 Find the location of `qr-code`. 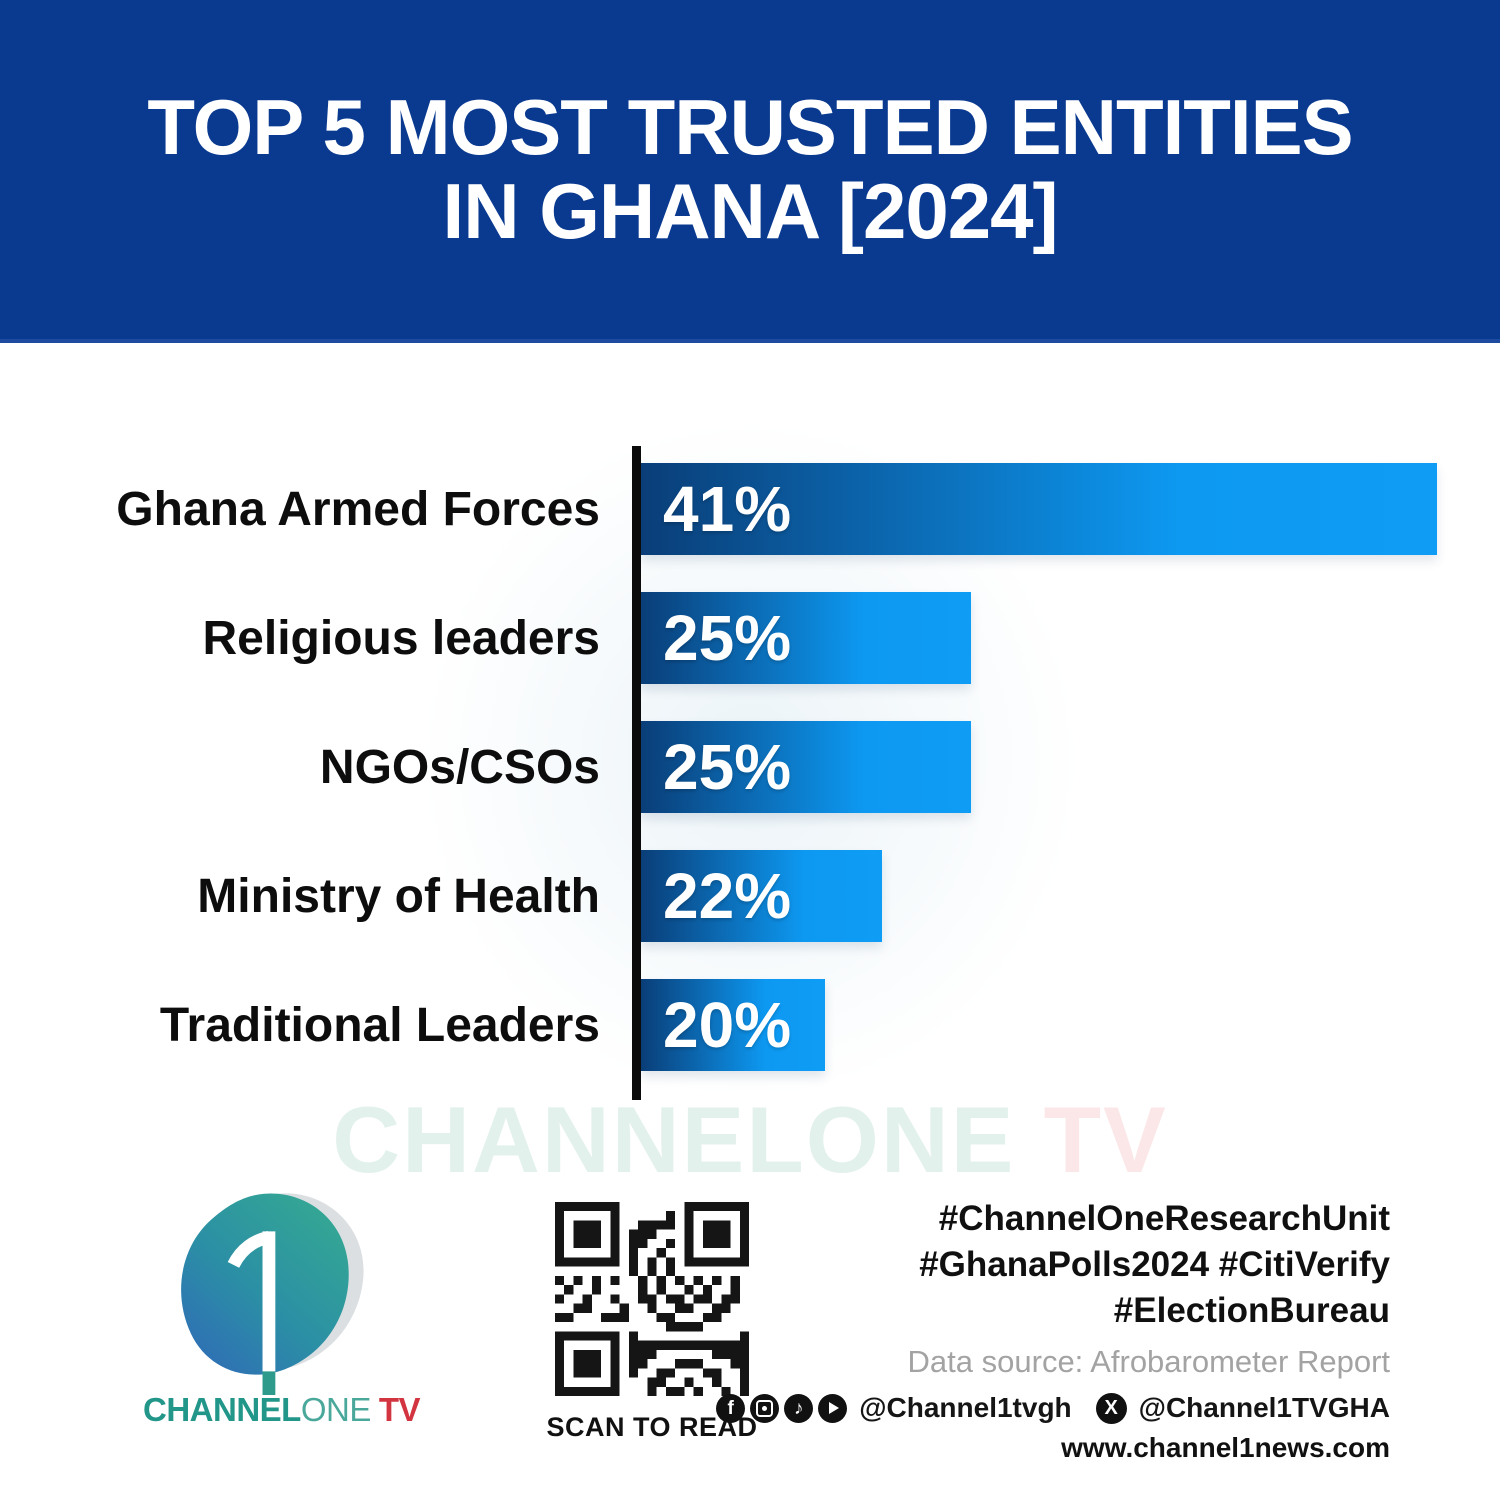

qr-code is located at coordinates (652, 1299).